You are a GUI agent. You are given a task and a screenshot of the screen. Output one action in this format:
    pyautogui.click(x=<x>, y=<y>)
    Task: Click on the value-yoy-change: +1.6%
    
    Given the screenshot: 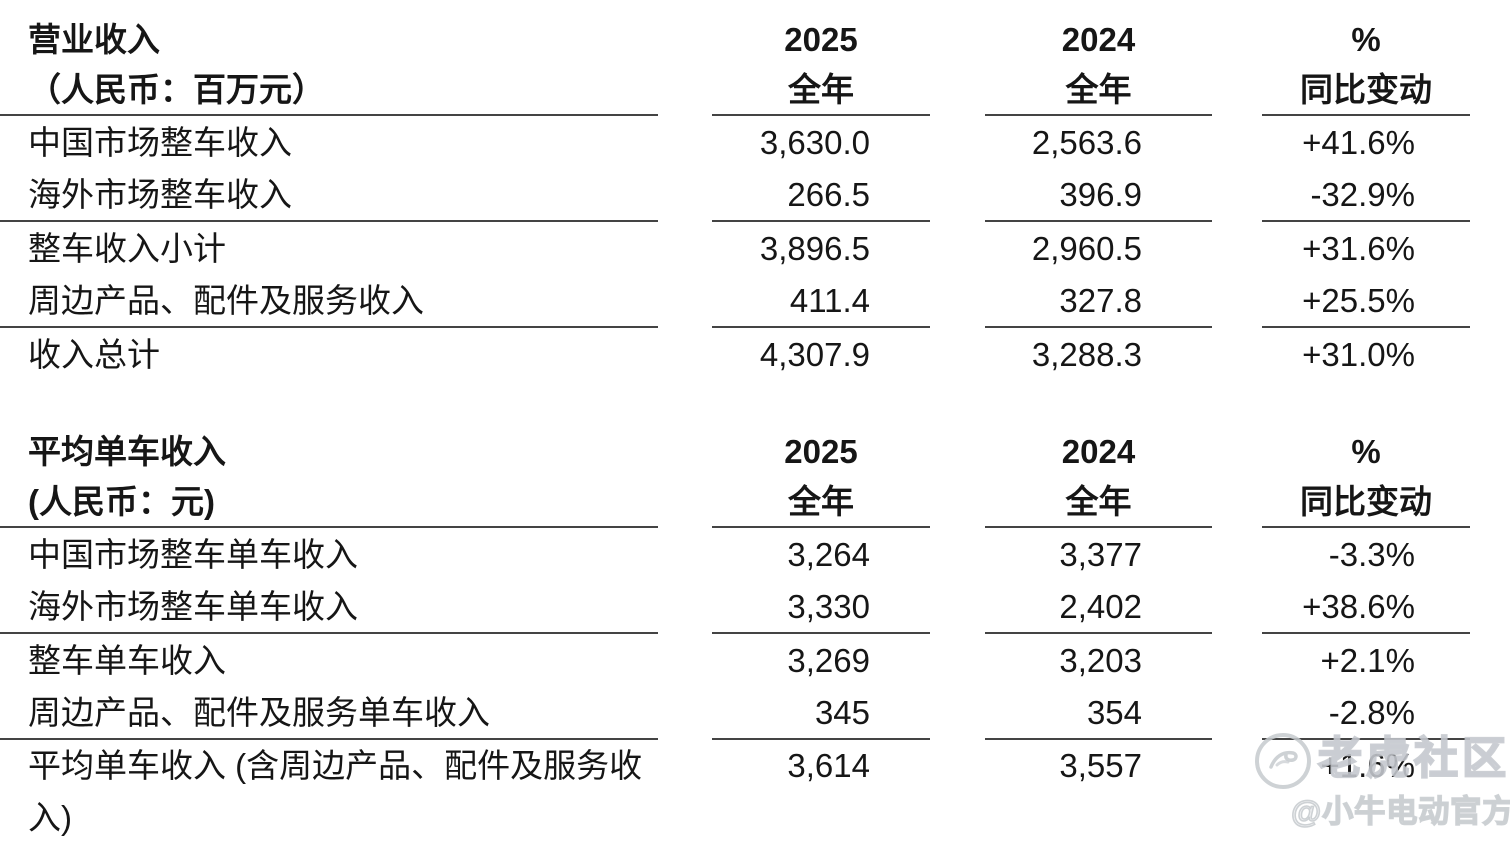 What is the action you would take?
    pyautogui.click(x=1368, y=765)
    